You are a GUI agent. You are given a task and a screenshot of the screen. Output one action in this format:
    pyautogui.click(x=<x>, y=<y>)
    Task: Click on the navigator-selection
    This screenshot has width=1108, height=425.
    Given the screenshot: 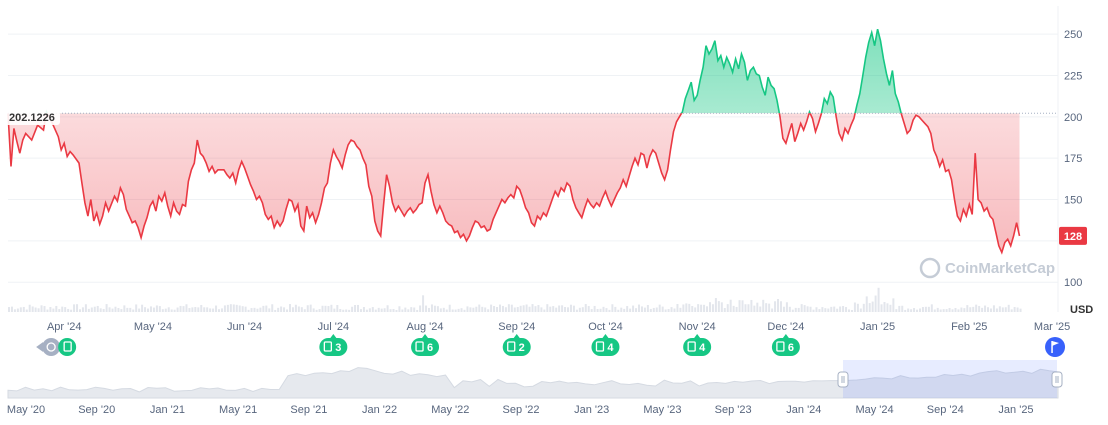 What is the action you would take?
    pyautogui.click(x=950, y=379)
    